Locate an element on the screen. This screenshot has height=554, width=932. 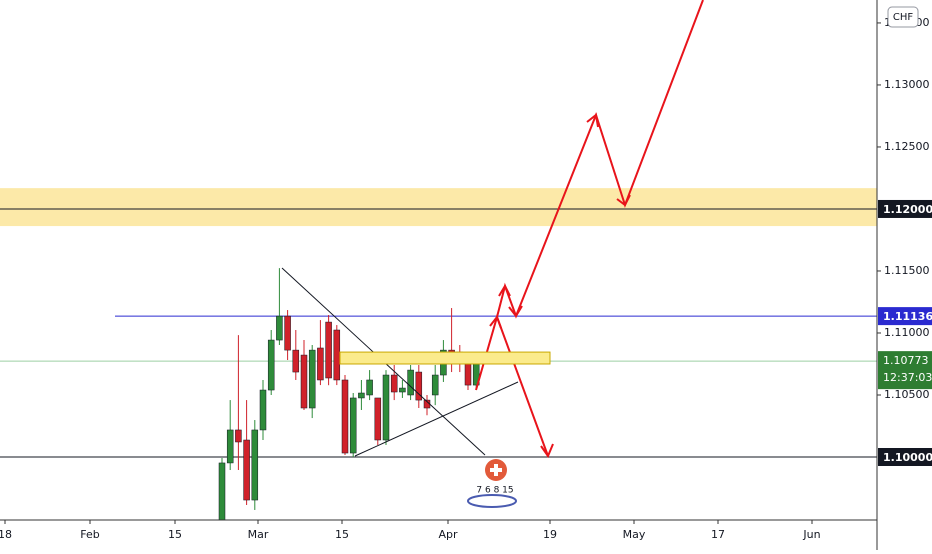
y-tick-label: 1.11000 is located at coordinates (907, 332).